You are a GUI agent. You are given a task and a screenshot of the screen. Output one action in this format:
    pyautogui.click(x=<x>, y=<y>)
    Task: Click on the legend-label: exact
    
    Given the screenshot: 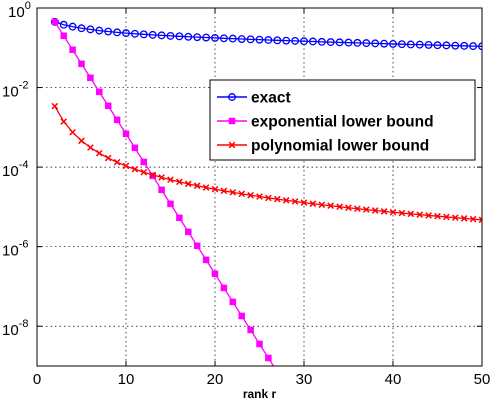 What is the action you would take?
    pyautogui.click(x=271, y=98)
    